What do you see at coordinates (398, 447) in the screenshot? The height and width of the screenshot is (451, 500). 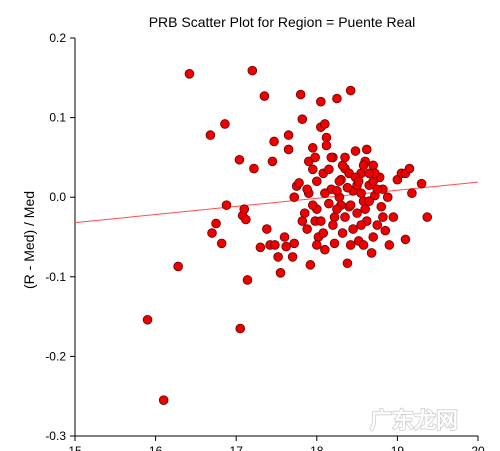 I see `x-tick-label: 19` at bounding box center [398, 447].